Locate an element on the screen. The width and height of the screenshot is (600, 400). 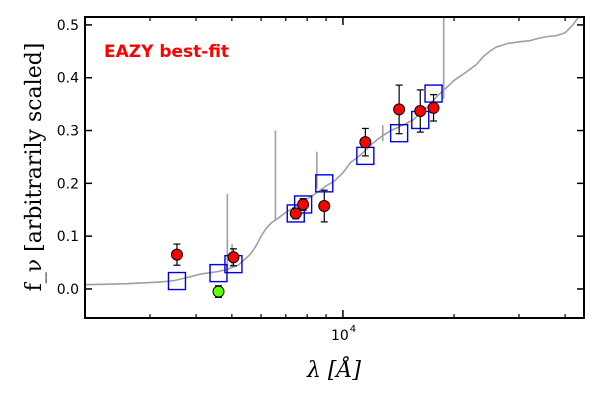
chart-annotation: EAZY best-fit is located at coordinates (166, 52).